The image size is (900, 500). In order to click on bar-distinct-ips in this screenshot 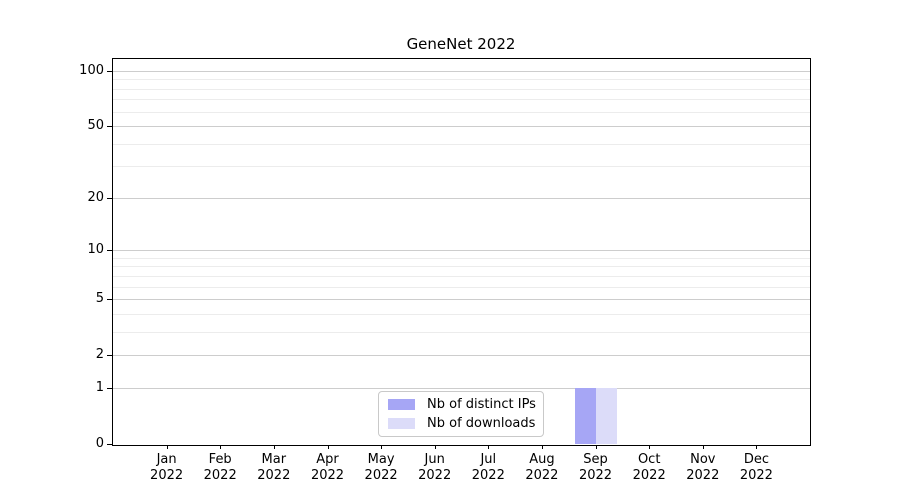, I will do `click(585, 416)`.